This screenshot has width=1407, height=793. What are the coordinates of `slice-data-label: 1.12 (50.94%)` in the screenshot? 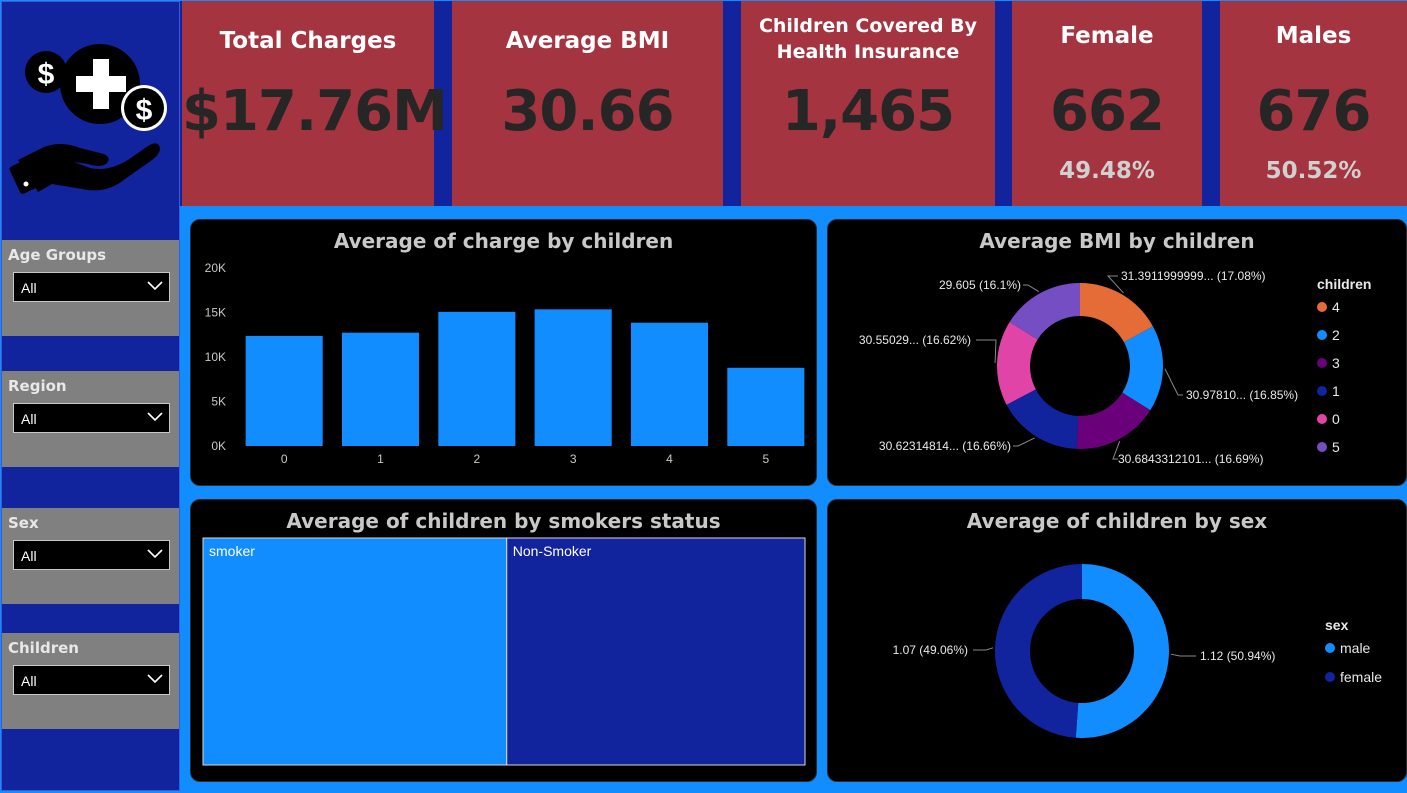 It's located at (1237, 656).